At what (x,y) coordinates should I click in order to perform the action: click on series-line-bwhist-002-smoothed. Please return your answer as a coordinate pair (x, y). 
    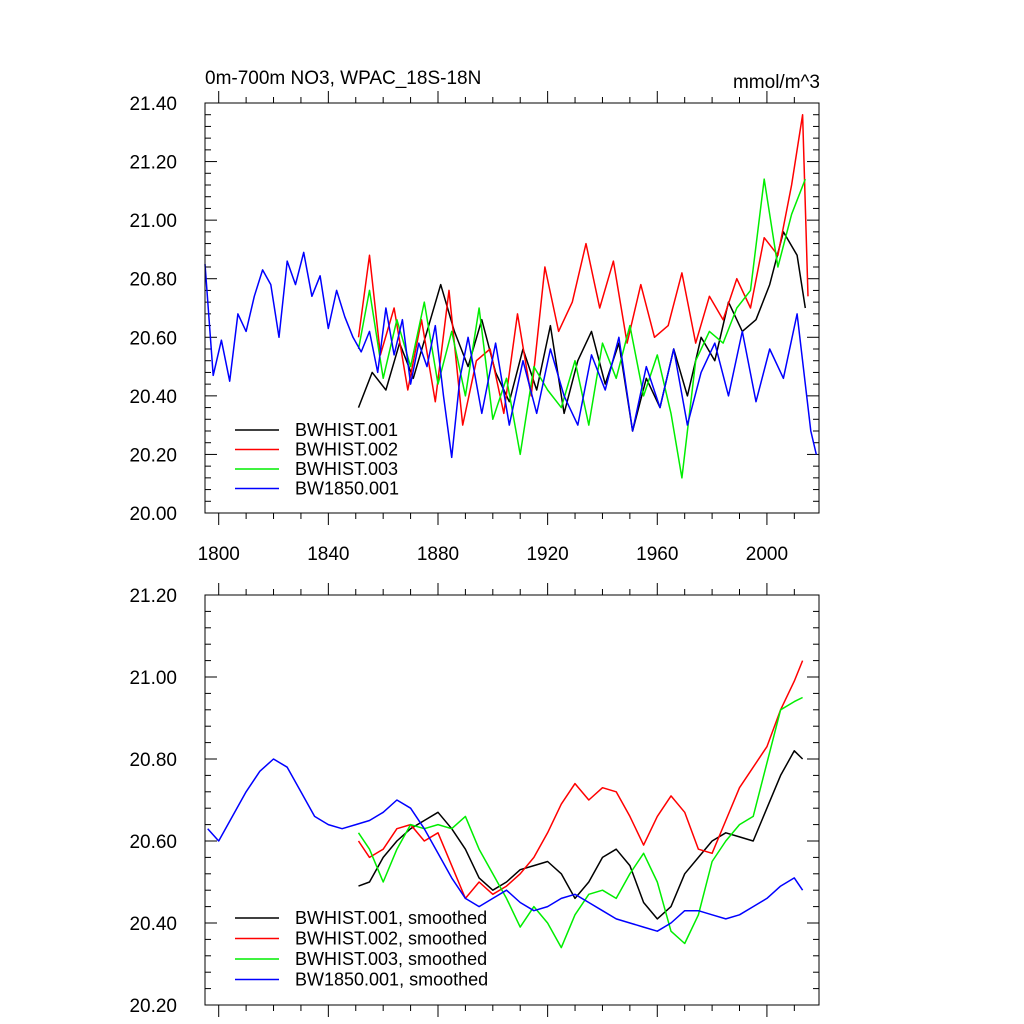
    Looking at the image, I should click on (580, 780).